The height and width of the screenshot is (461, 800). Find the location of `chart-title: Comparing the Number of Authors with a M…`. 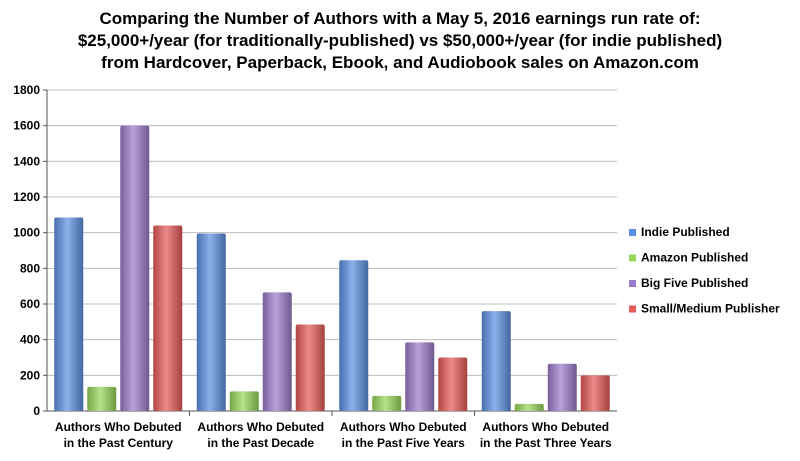

chart-title: Comparing the Number of Authors with a M… is located at coordinates (400, 41).